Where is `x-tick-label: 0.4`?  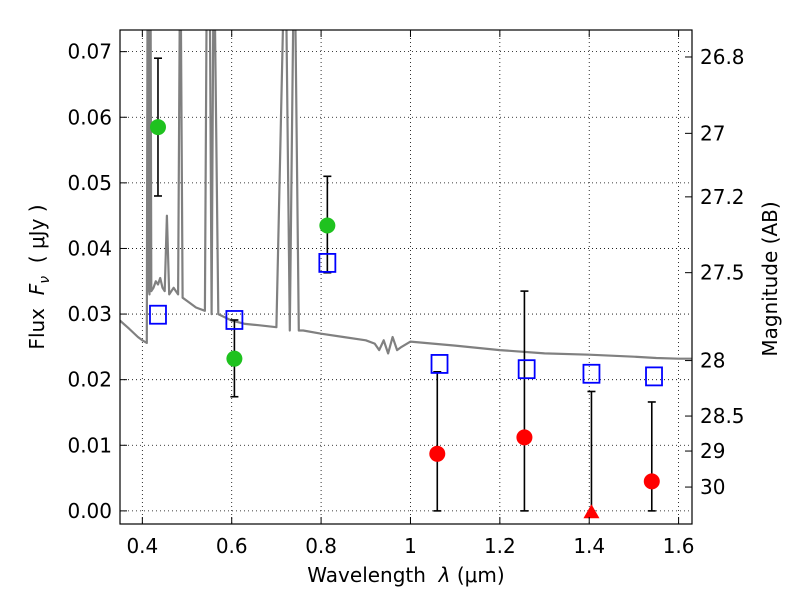
x-tick-label: 0.4 is located at coordinates (142, 546).